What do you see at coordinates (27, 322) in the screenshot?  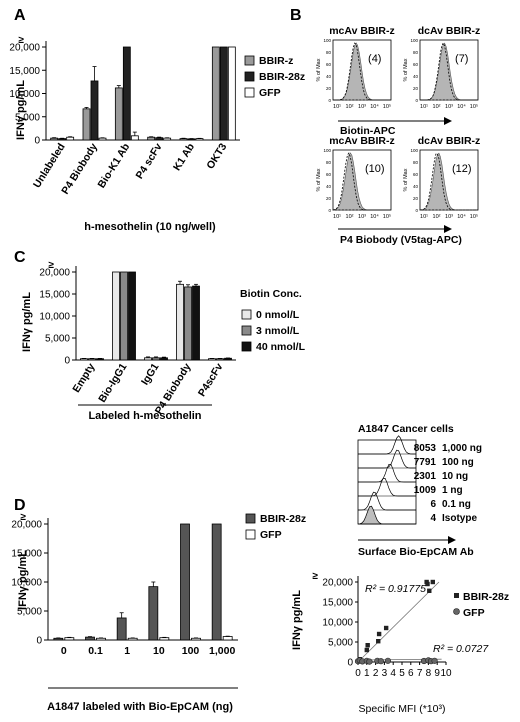 I see `panel-c-ylabel: IFNγ pg/mL` at bounding box center [27, 322].